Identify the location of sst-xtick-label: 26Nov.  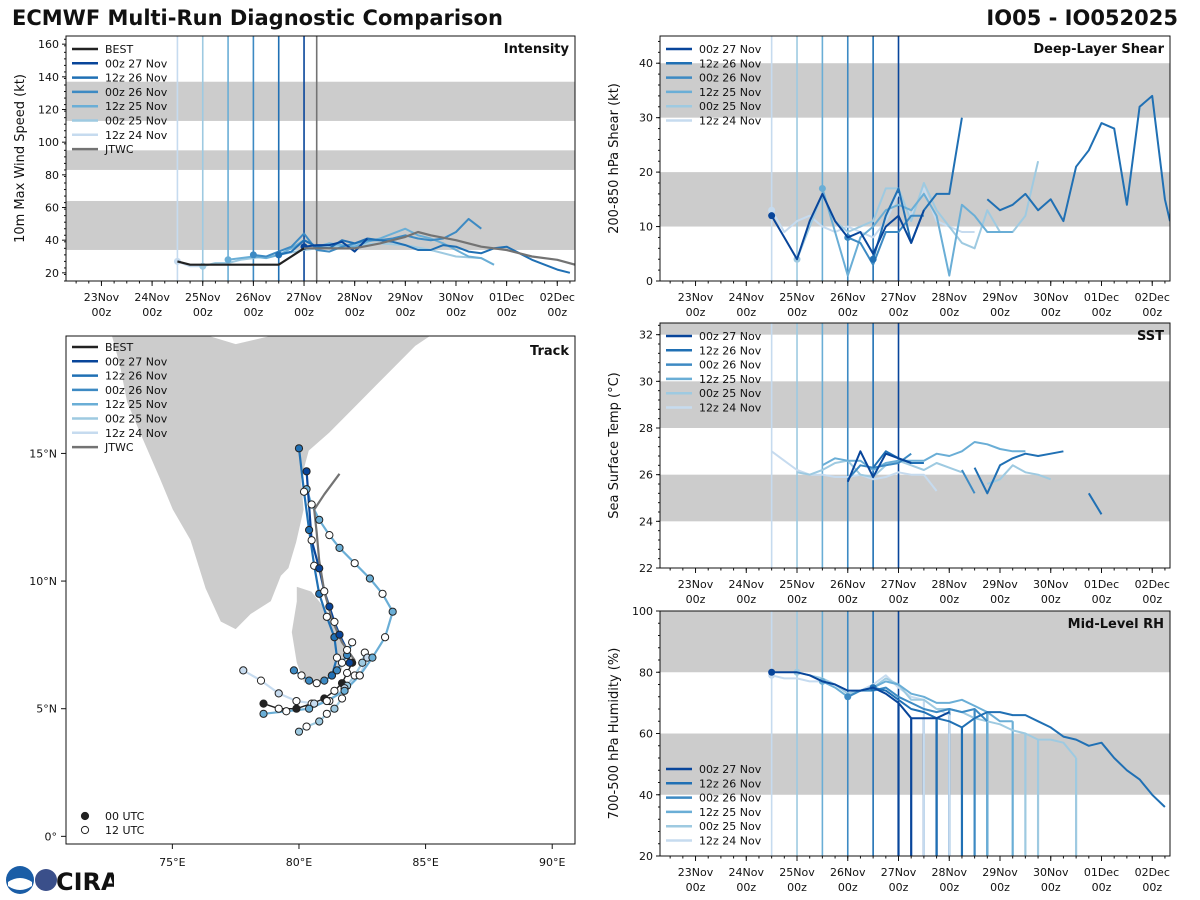
(848, 584).